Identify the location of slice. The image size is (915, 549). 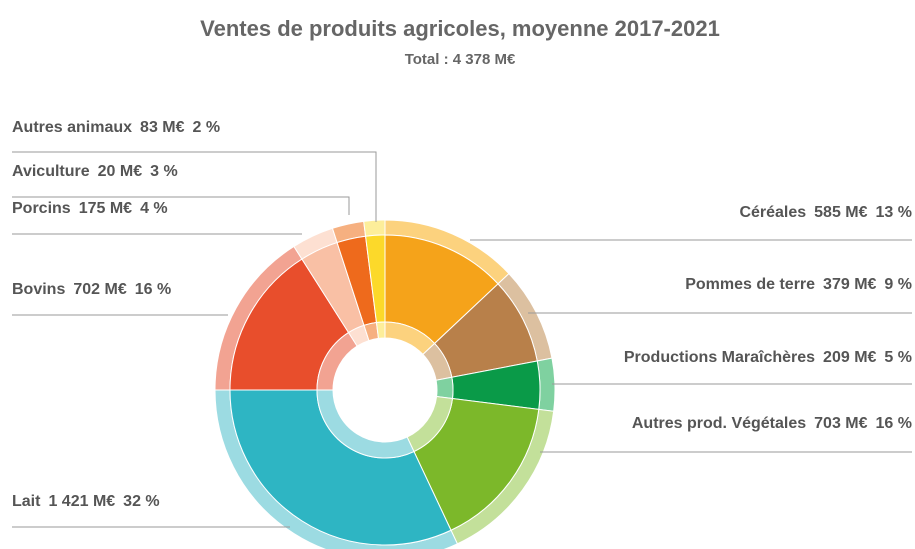
(340, 467).